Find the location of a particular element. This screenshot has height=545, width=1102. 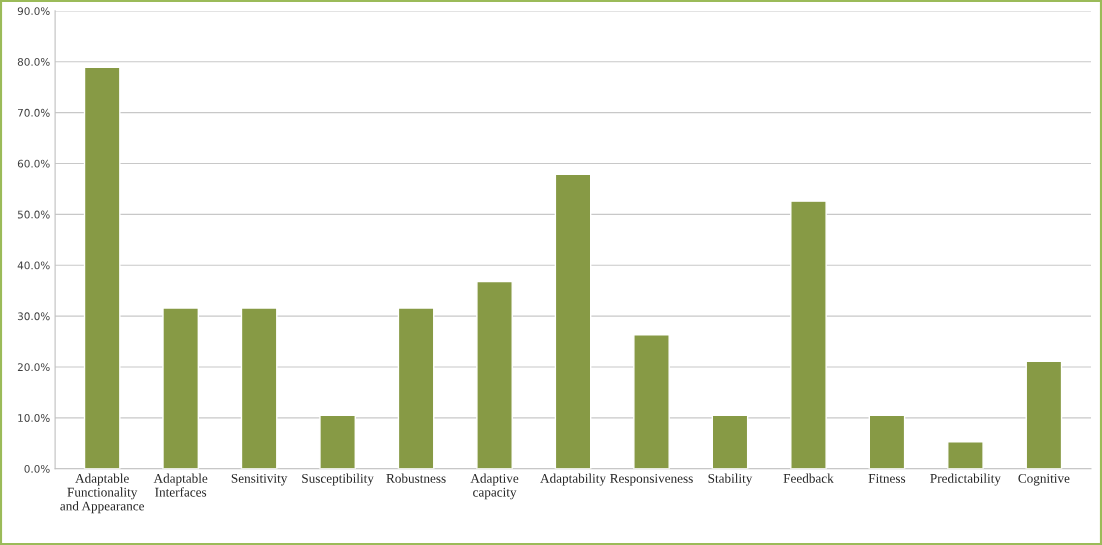

x-tick-label: Robustness is located at coordinates (416, 478).